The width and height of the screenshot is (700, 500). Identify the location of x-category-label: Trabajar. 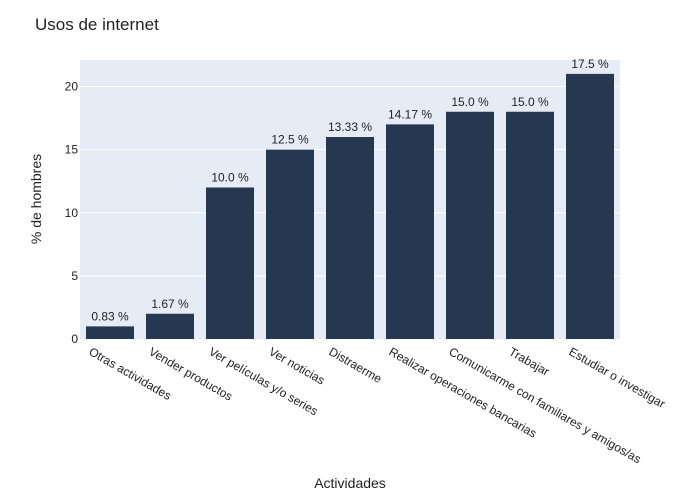
(529, 361).